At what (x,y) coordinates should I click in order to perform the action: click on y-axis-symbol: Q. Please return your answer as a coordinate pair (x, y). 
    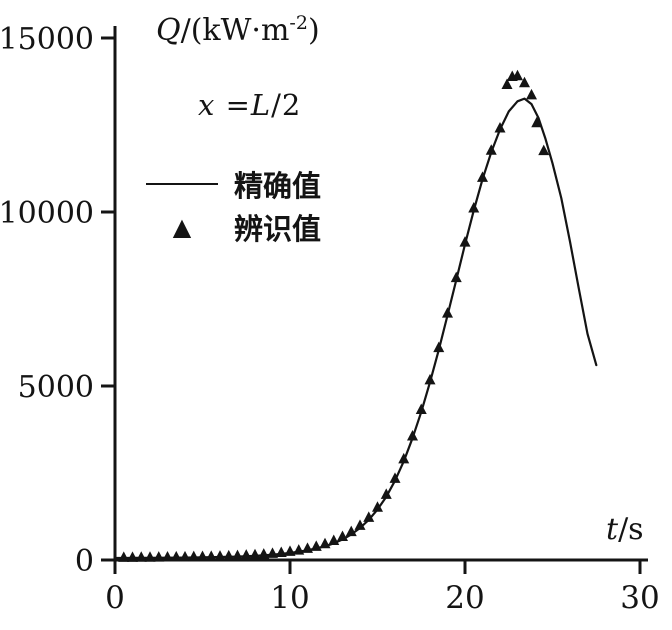
    Looking at the image, I should click on (168, 30).